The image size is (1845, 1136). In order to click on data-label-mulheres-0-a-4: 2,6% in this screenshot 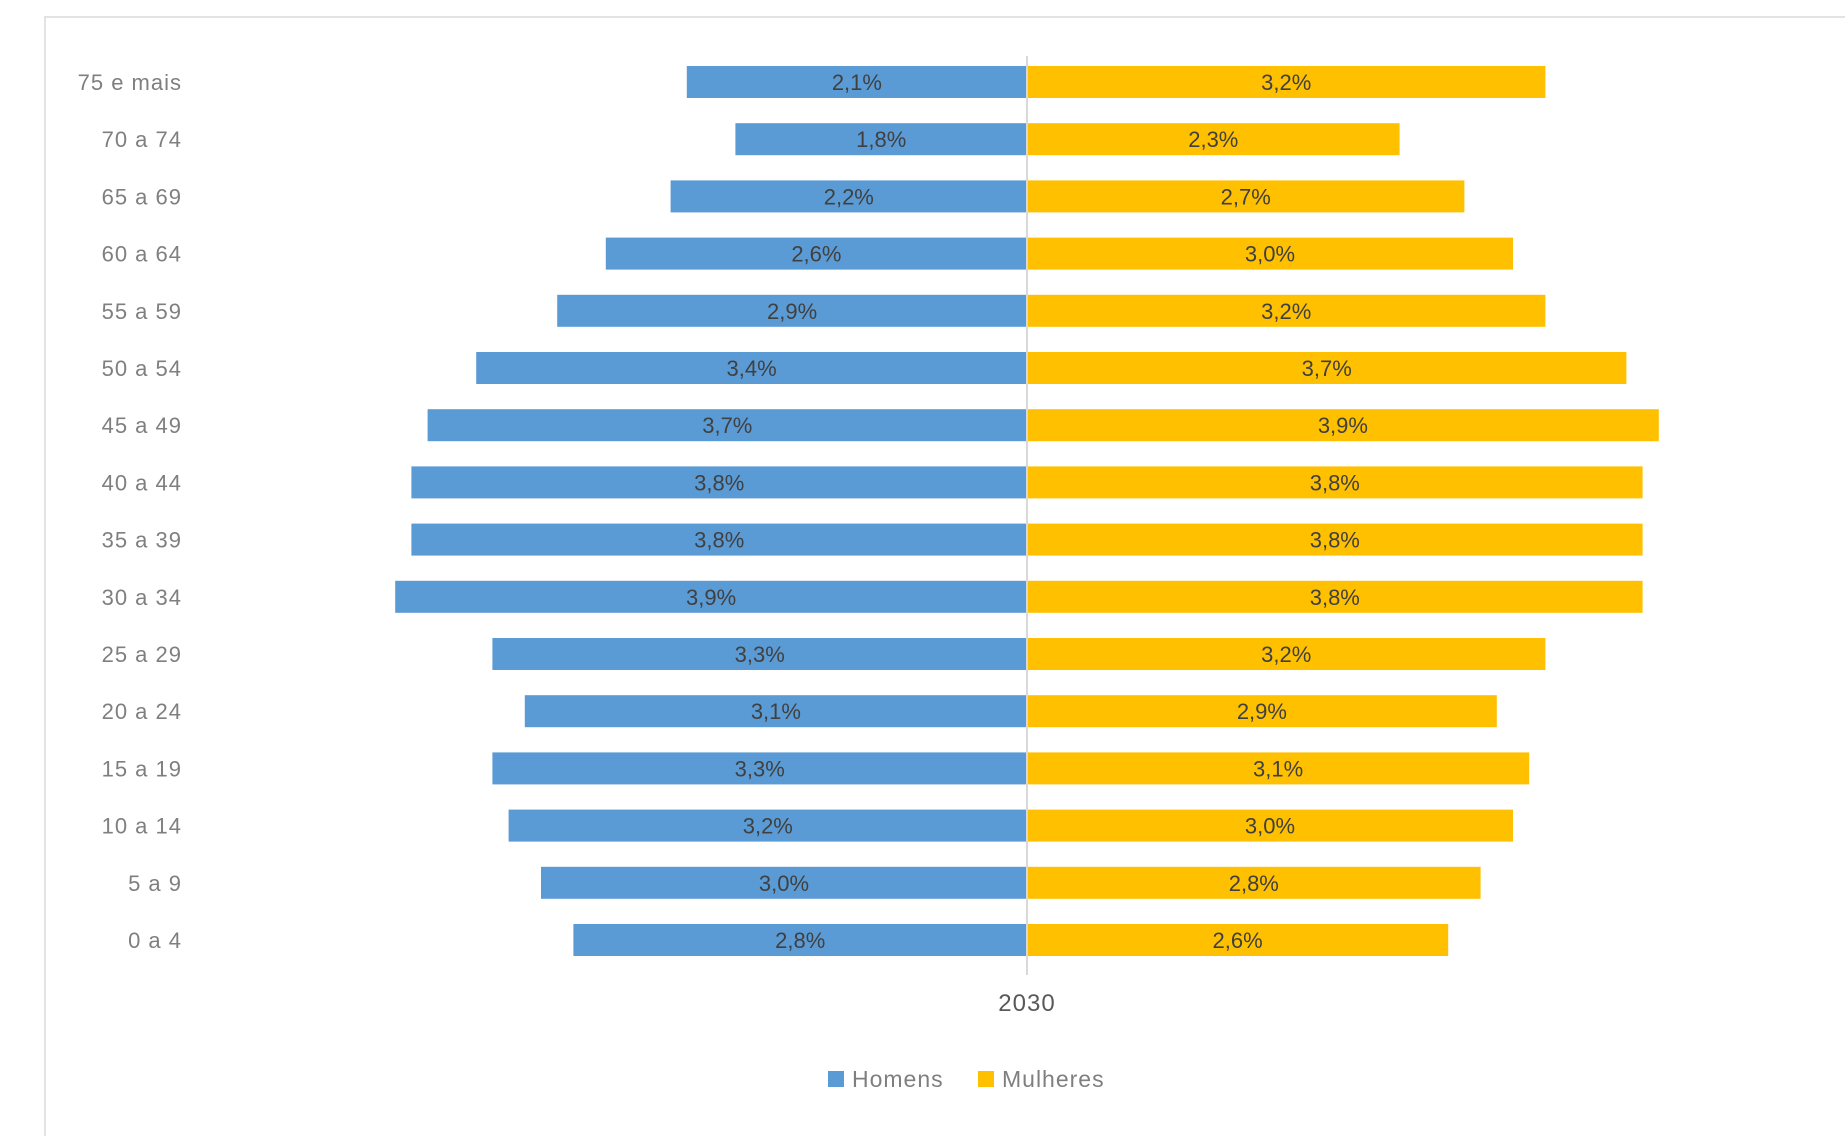, I will do `click(1238, 940)`.